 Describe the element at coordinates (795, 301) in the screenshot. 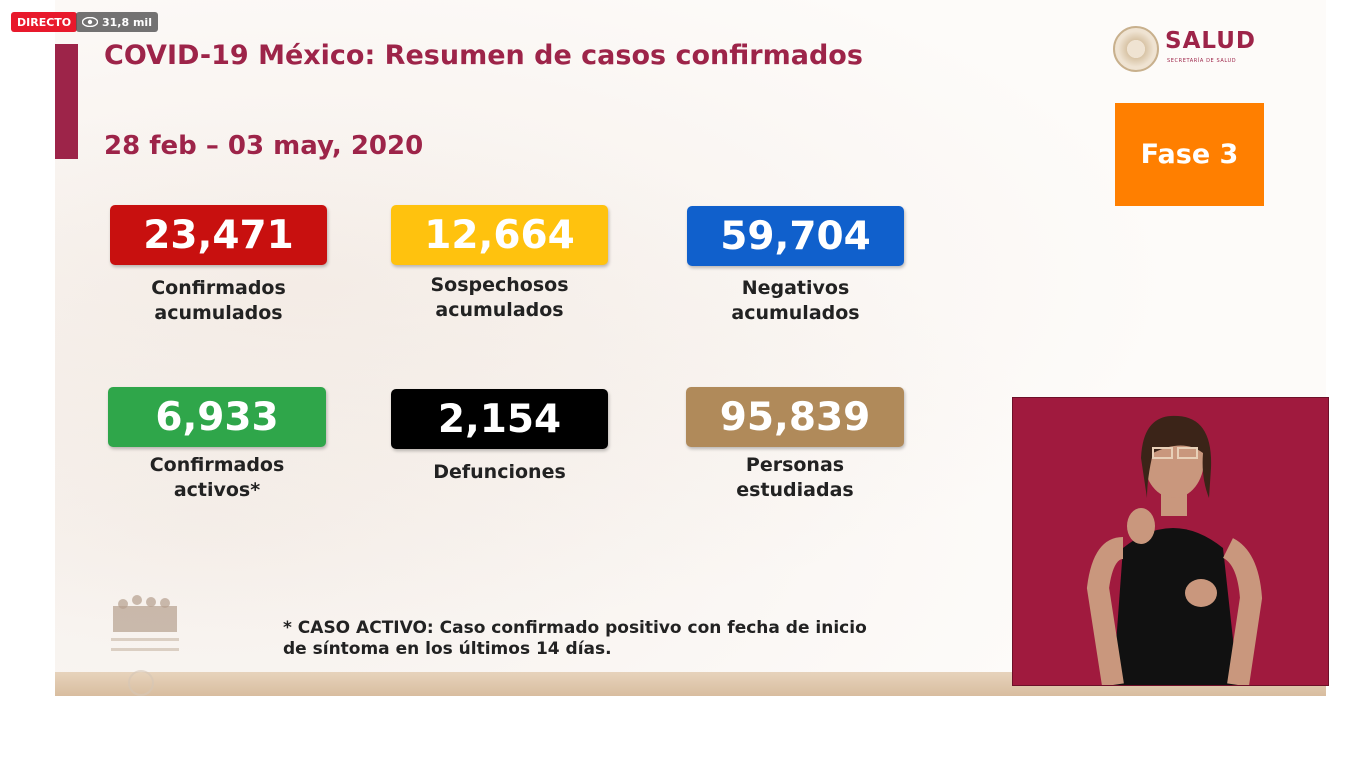

I see `stat-label-negative-cumulative: Negativos acumulados` at that location.